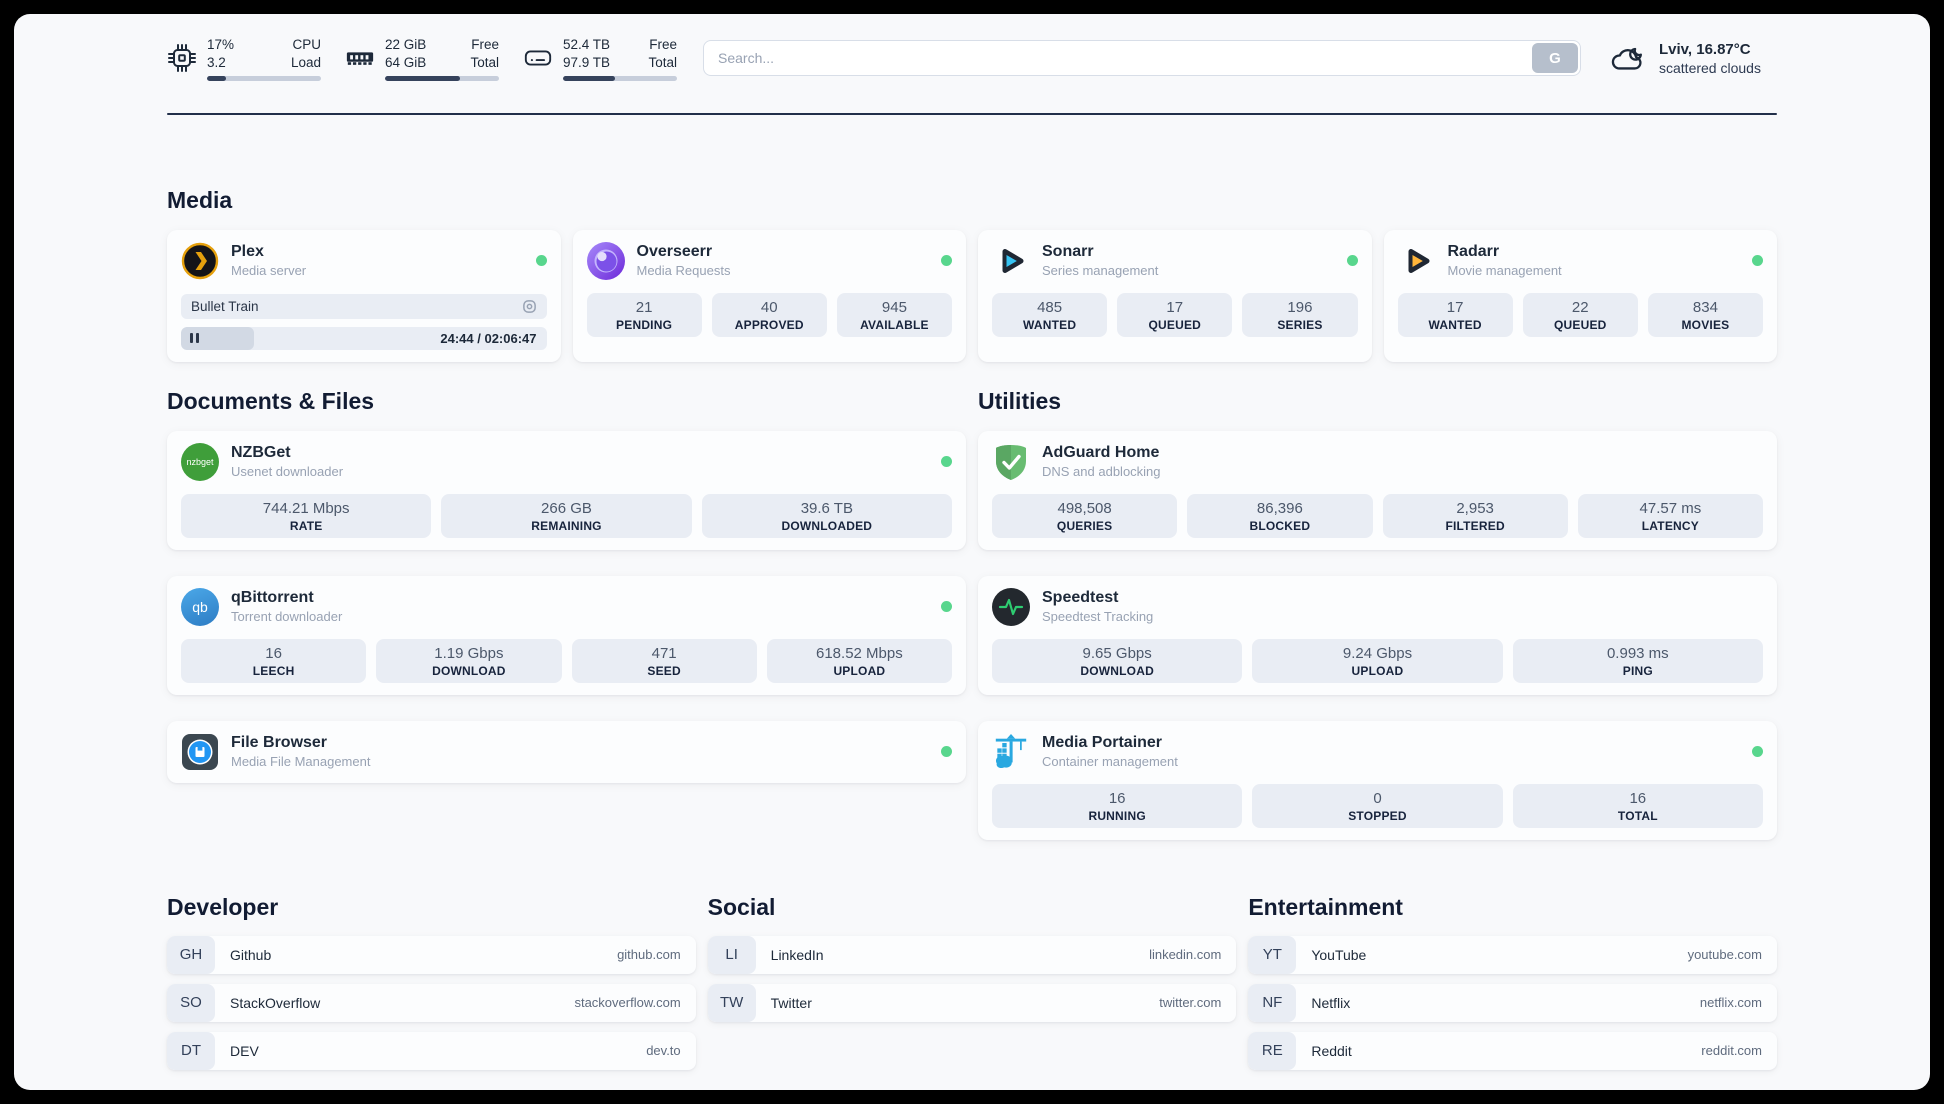 The image size is (1944, 1104). What do you see at coordinates (191, 1002) in the screenshot?
I see `bookmark-abbr: SO` at bounding box center [191, 1002].